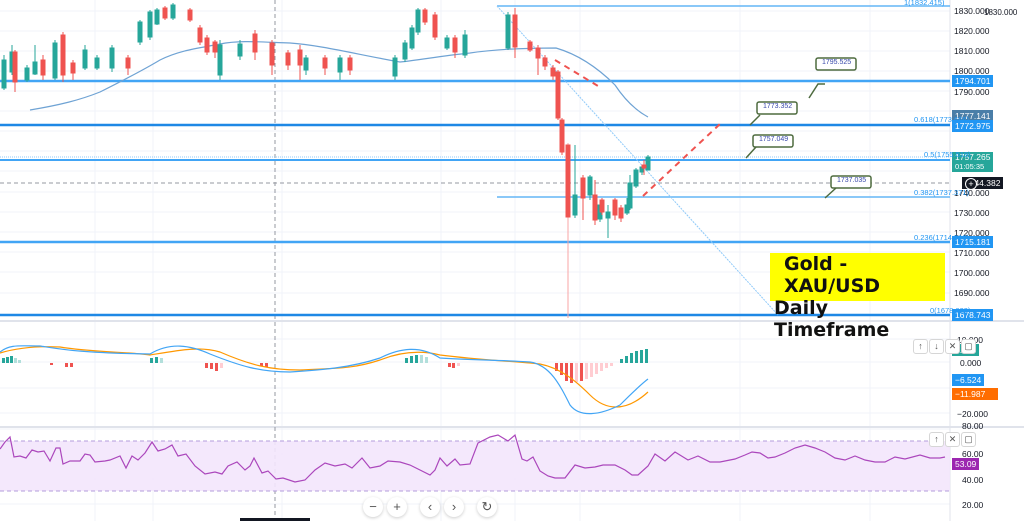  I want to click on chart-title-box: Gold - XAU/USD Daily Timeframe, so click(857, 297).